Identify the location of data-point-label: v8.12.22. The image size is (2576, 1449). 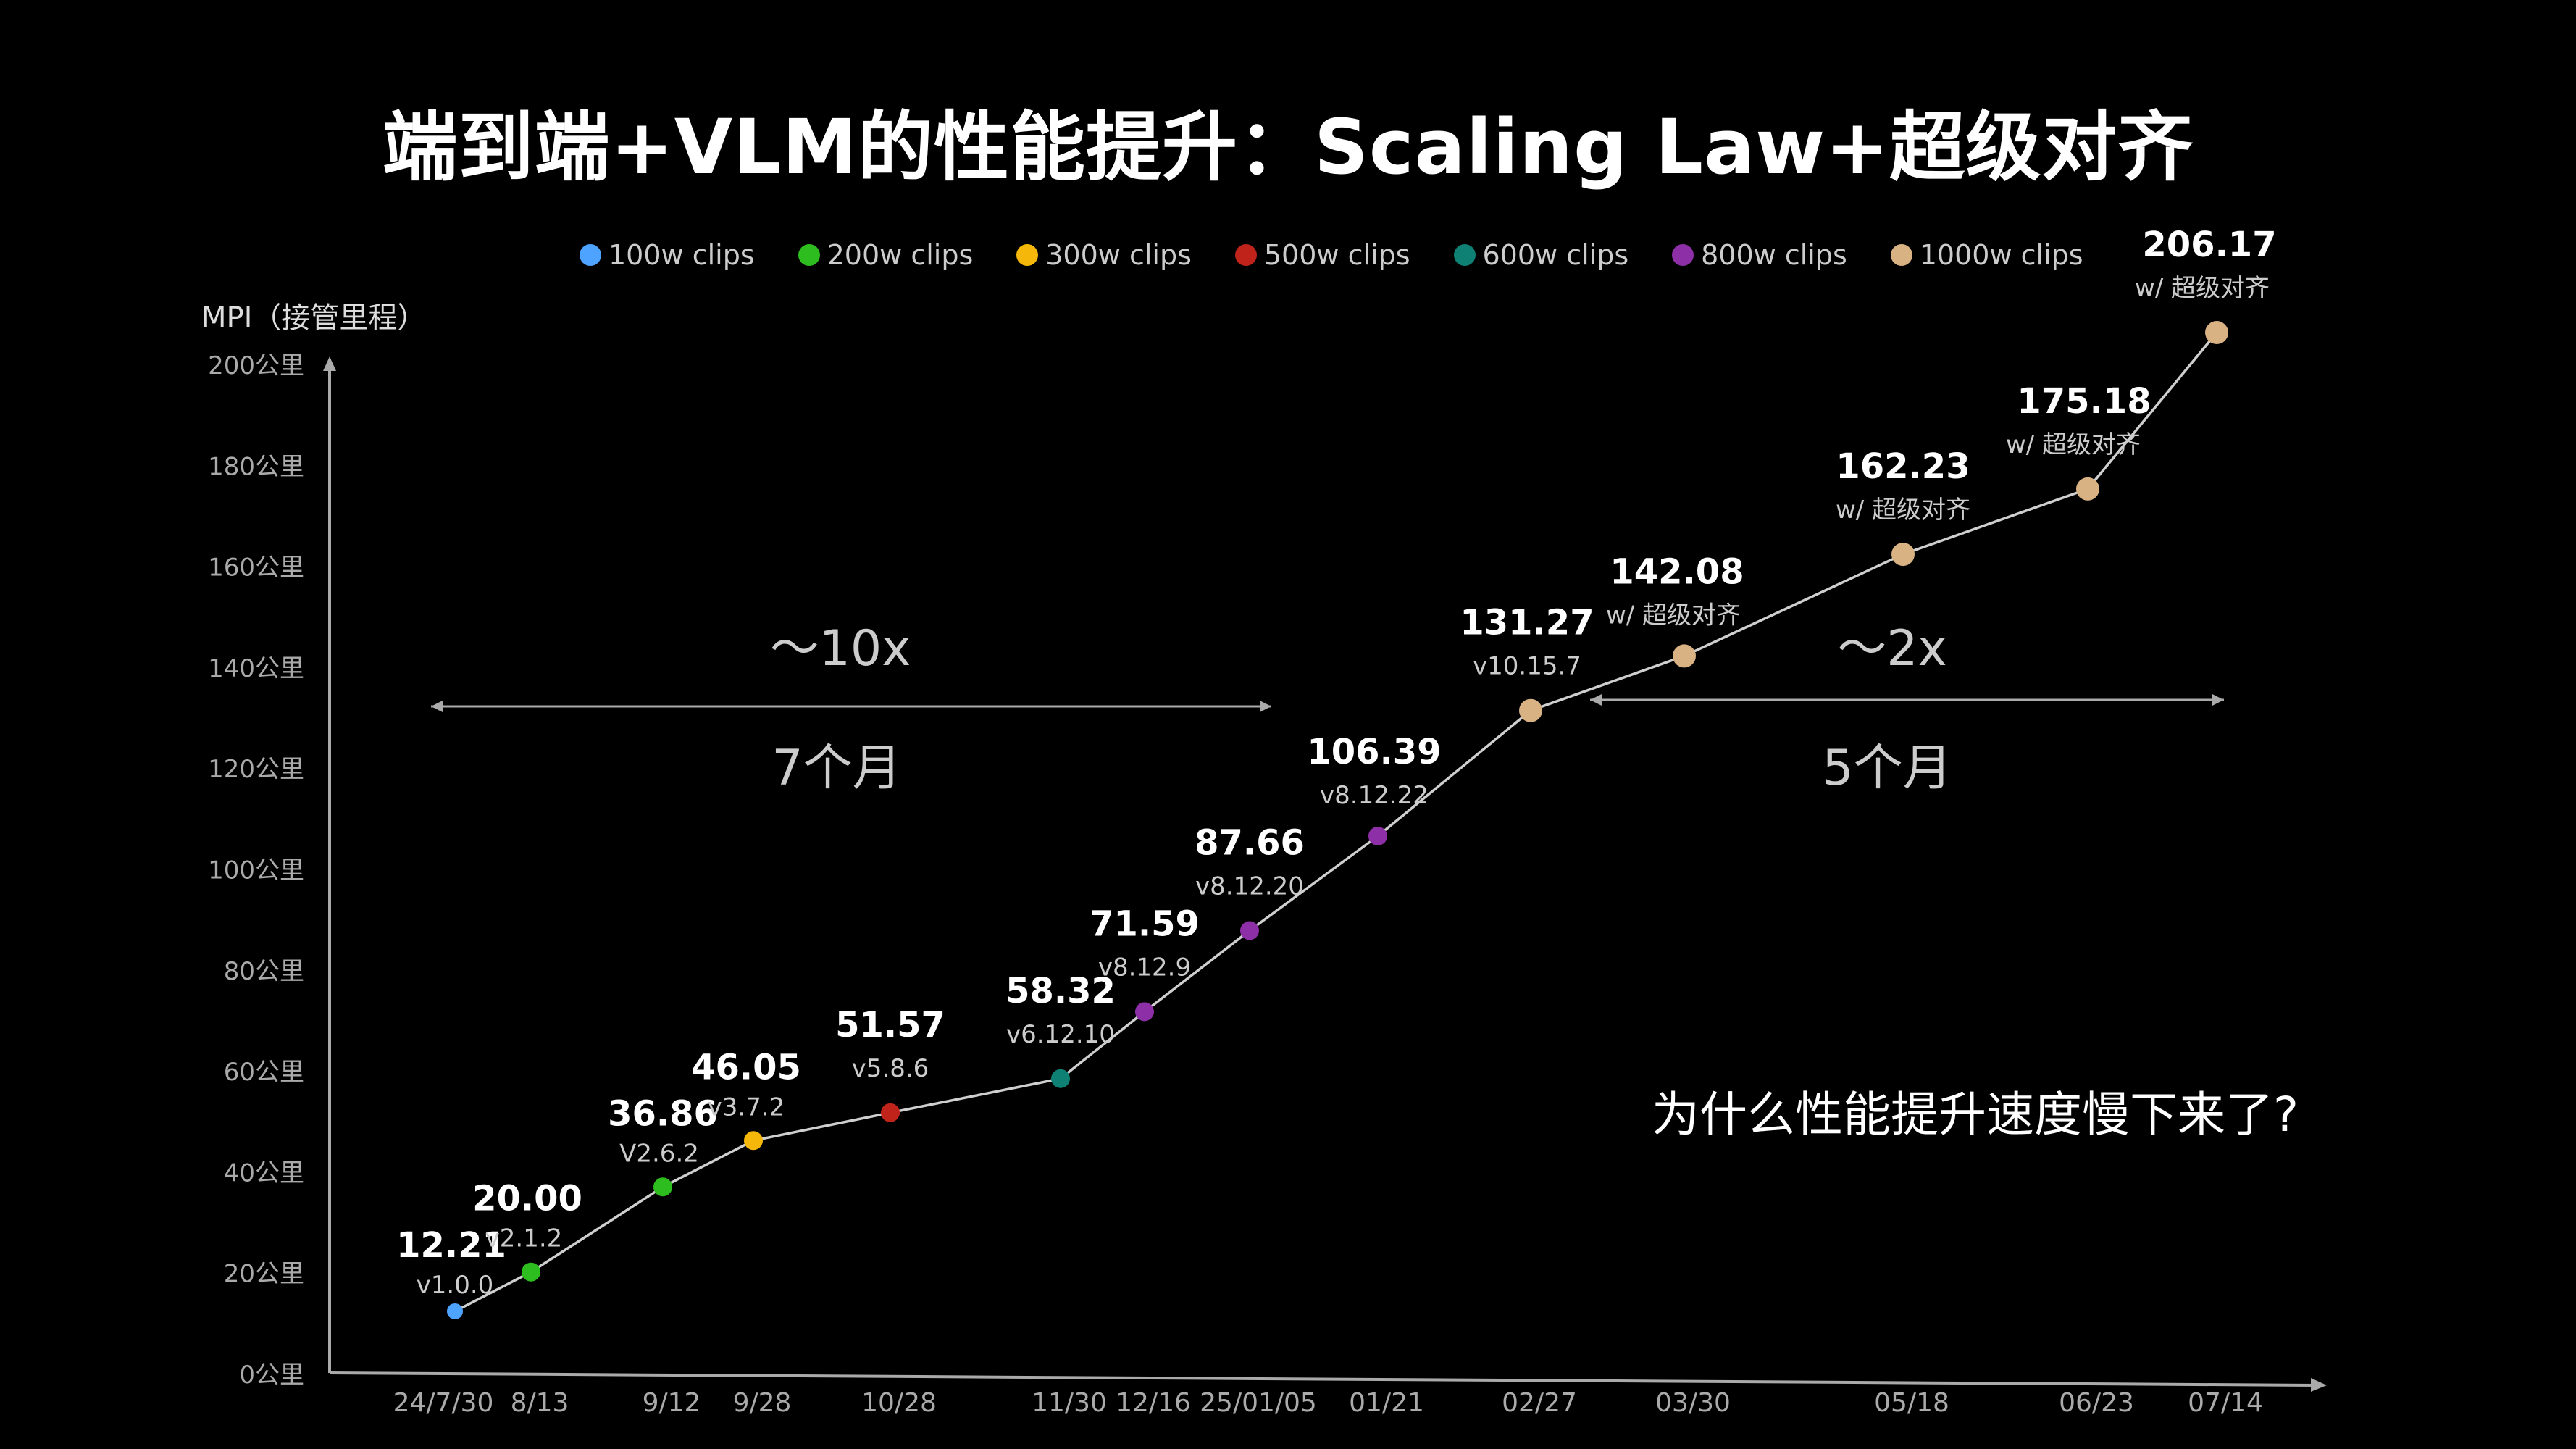
(1374, 796).